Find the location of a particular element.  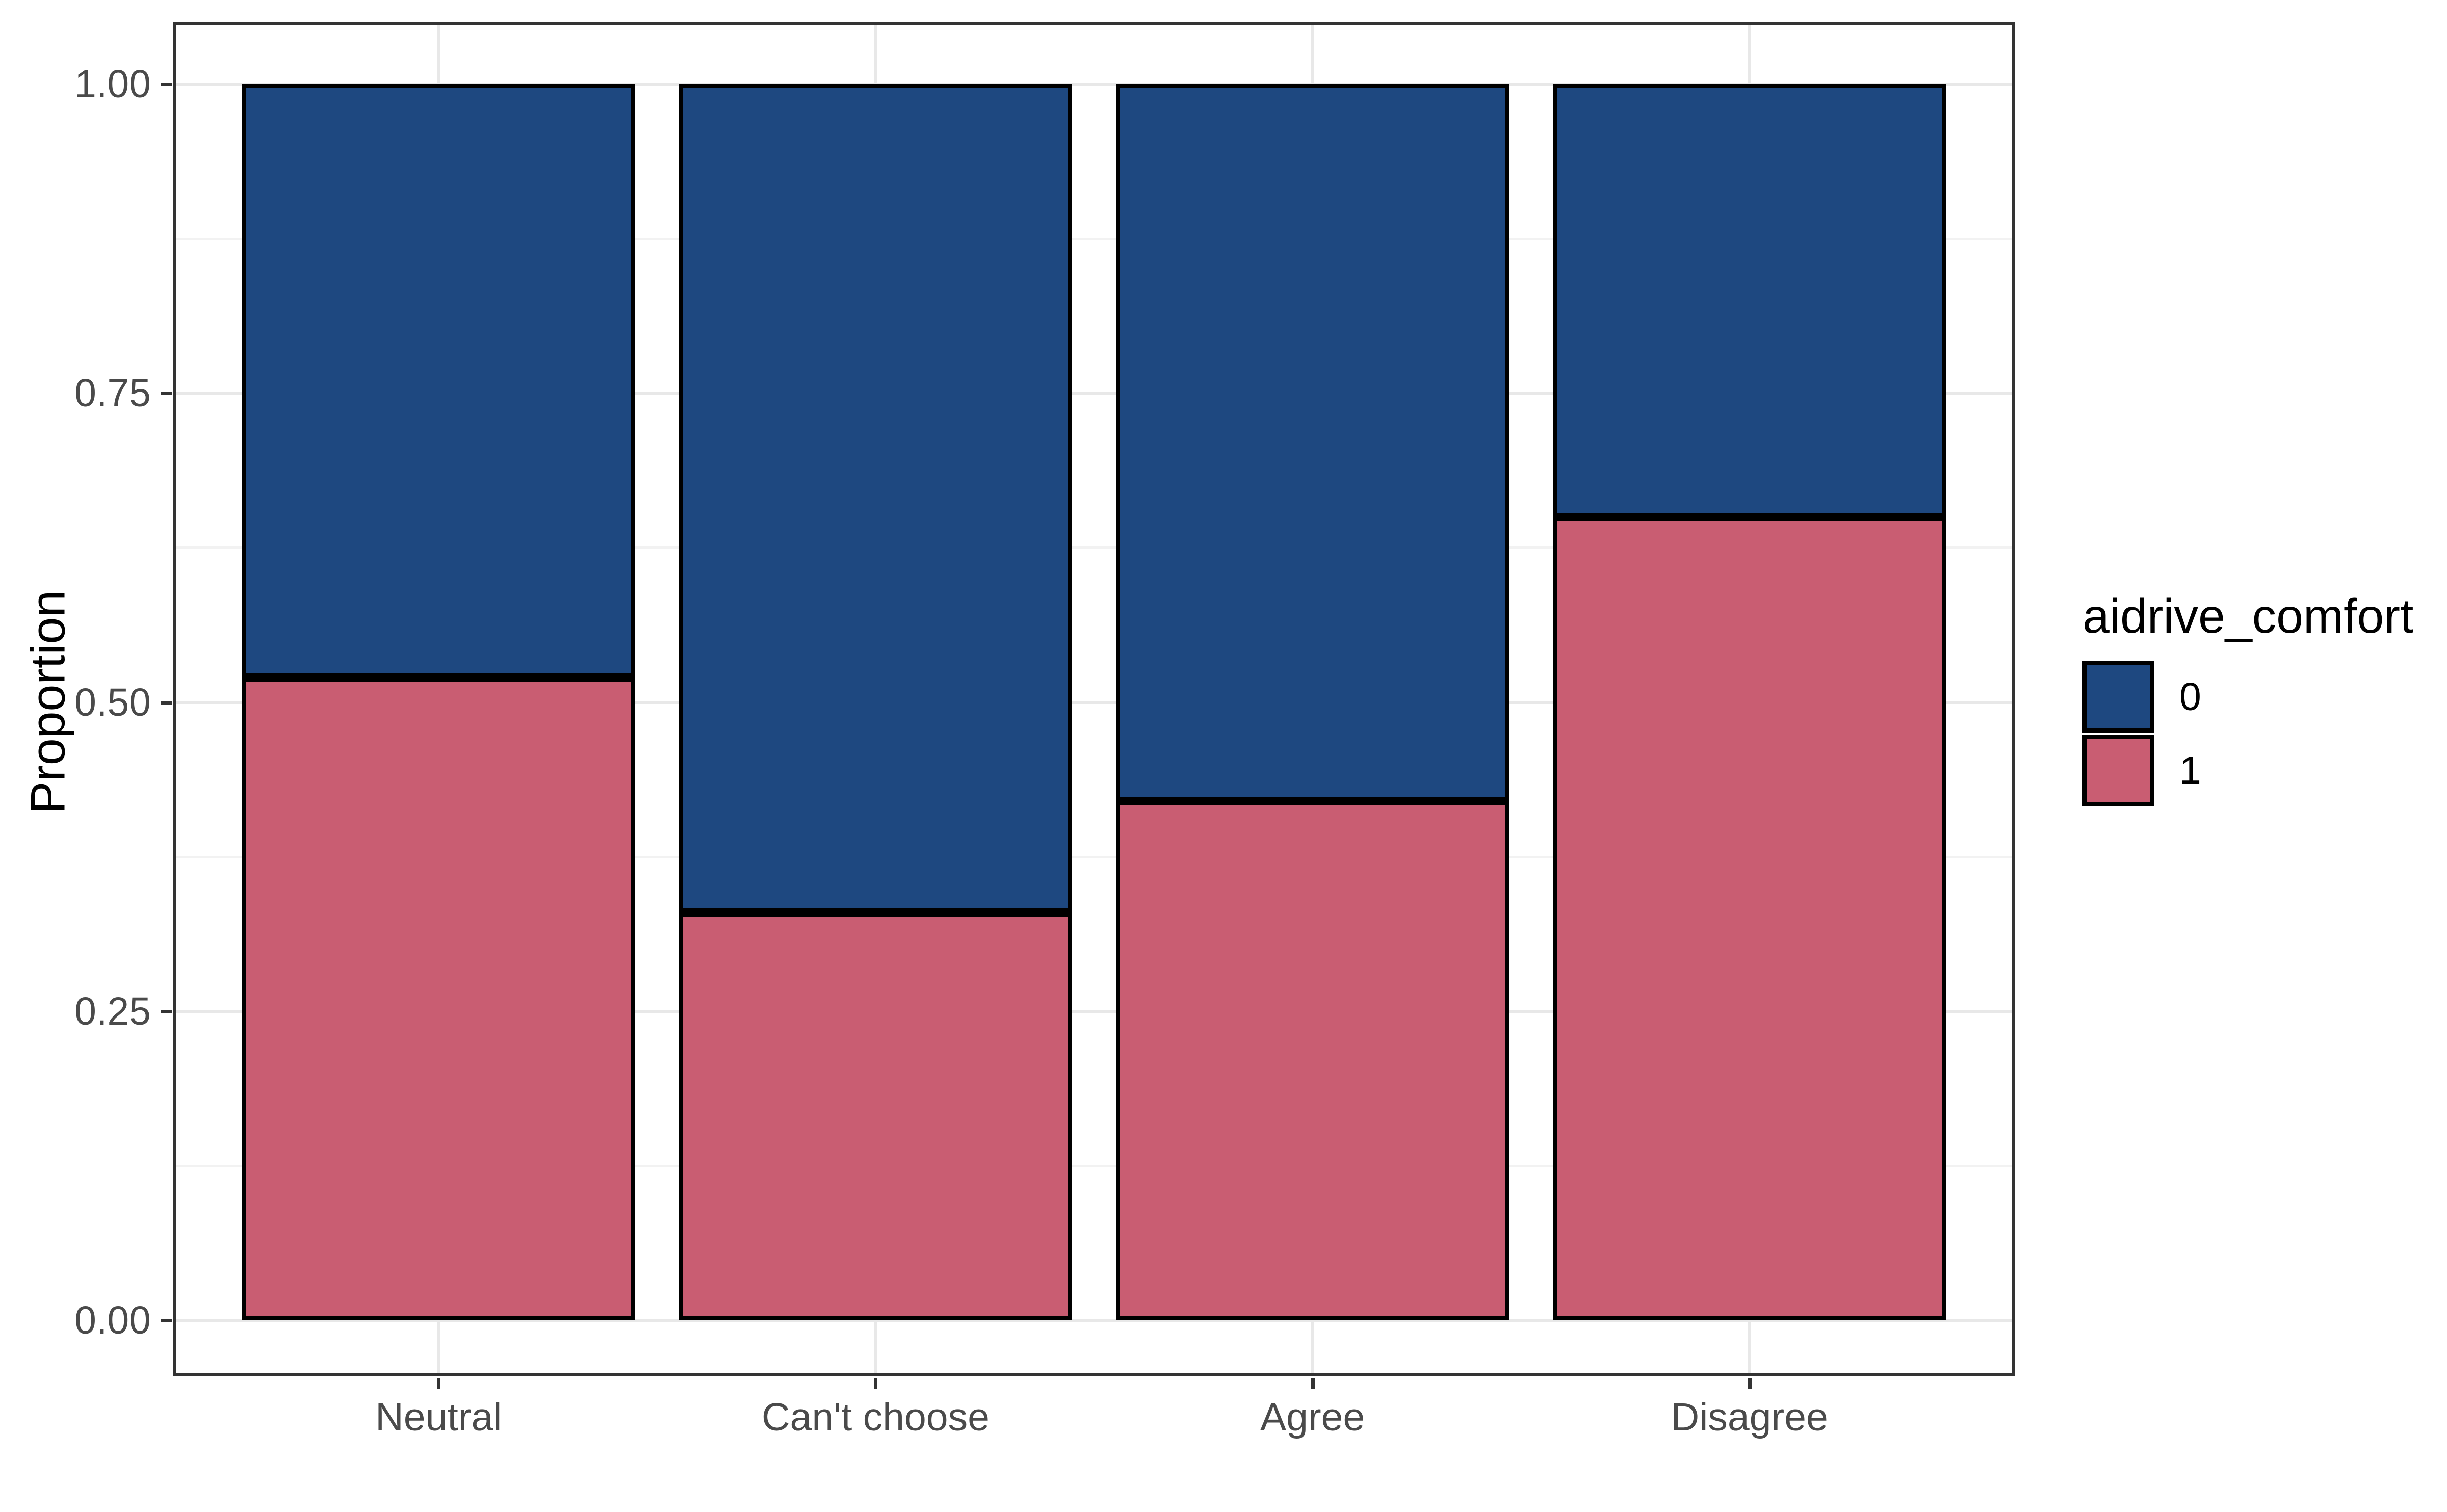

bar-segment-0-disagree is located at coordinates (1749, 300).